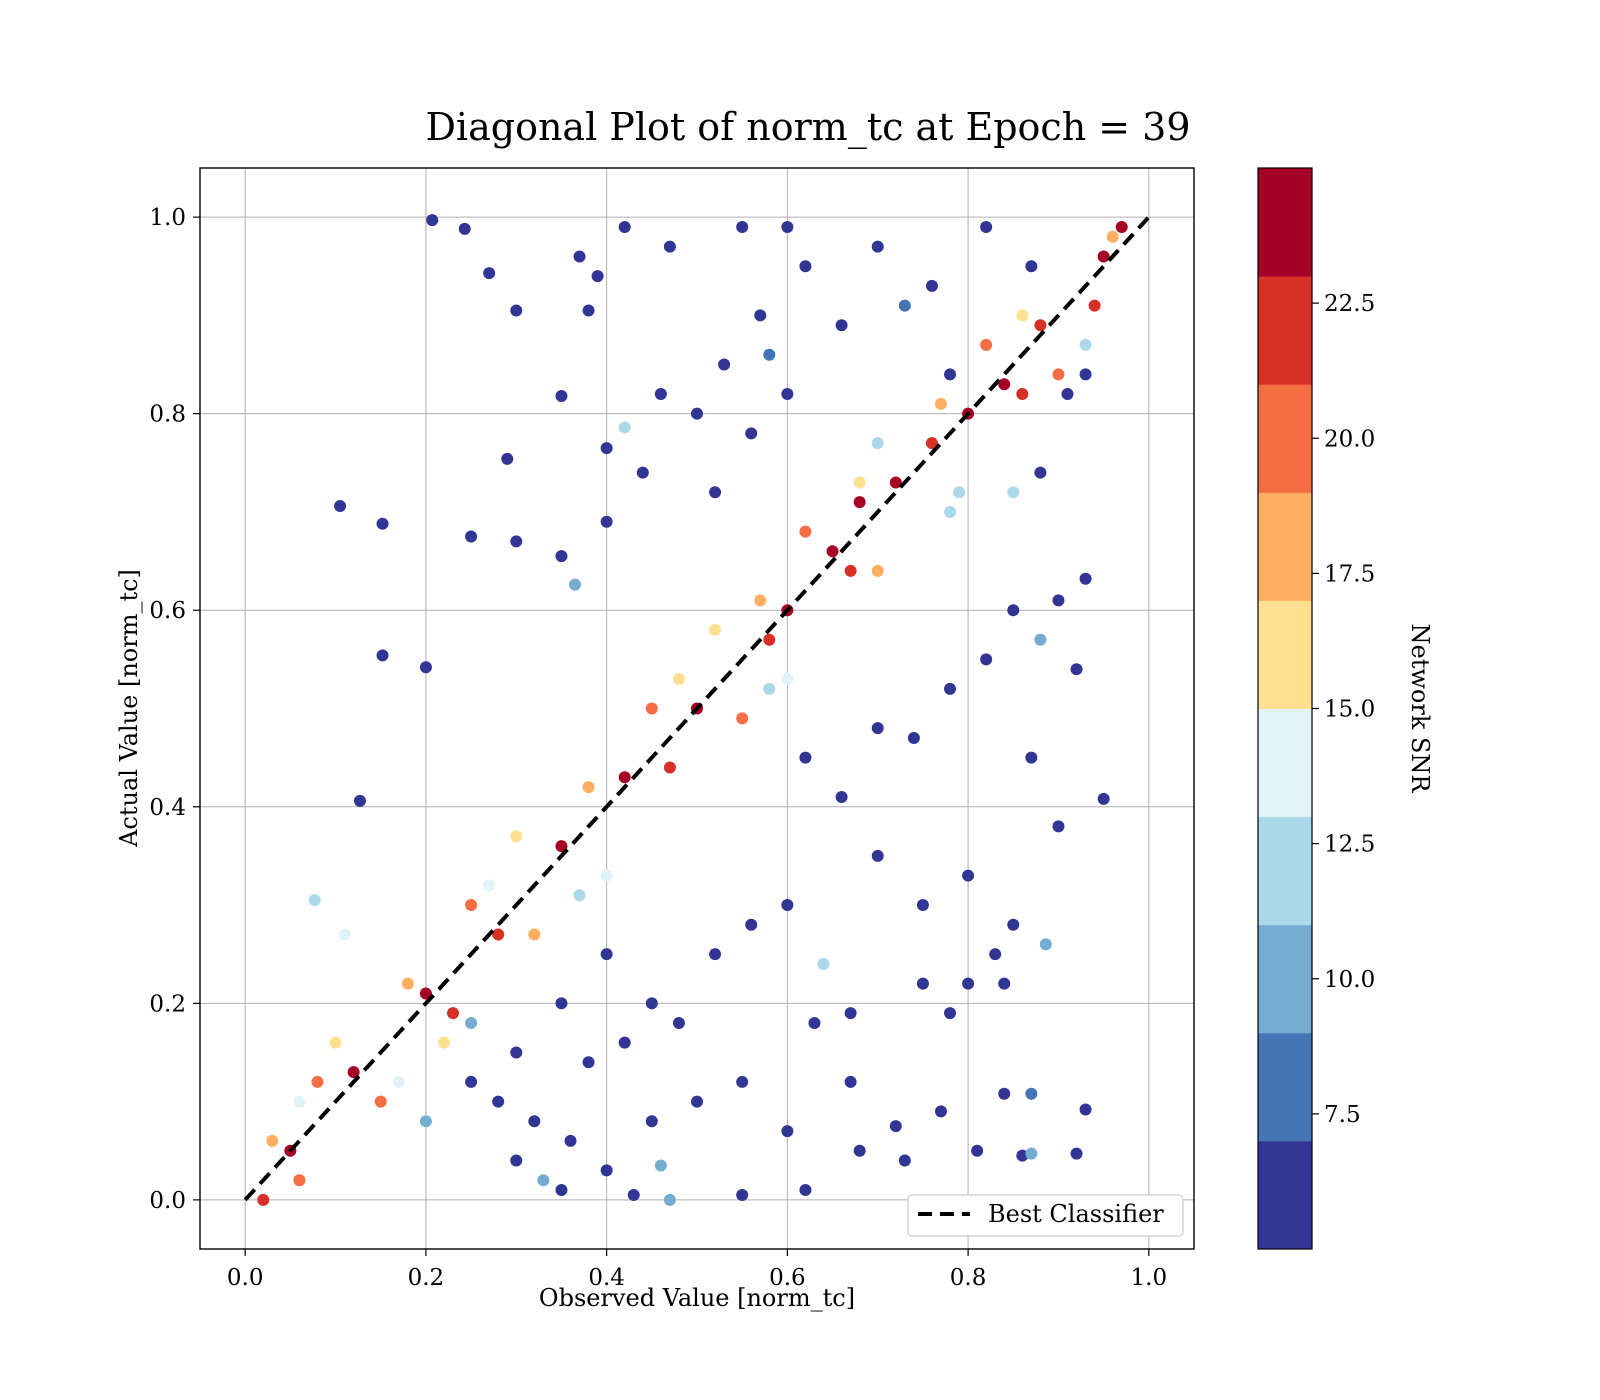  What do you see at coordinates (167, 415) in the screenshot?
I see `y-tick-label: 0.8` at bounding box center [167, 415].